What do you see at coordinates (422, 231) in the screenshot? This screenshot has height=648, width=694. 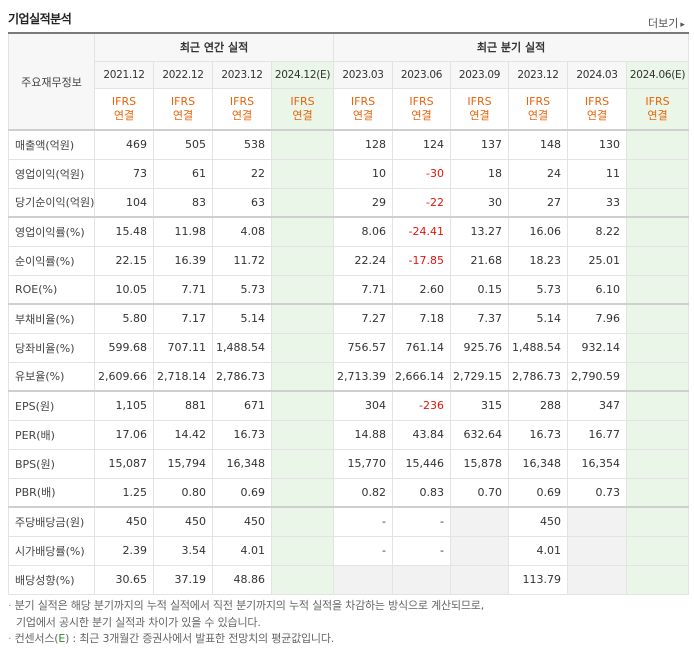 I see `table-cell: -24.41` at bounding box center [422, 231].